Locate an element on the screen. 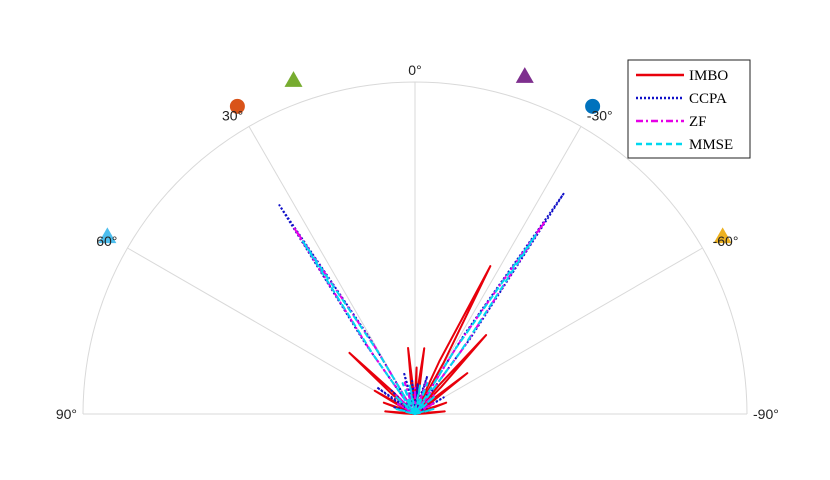  legend-box is located at coordinates (689, 109).